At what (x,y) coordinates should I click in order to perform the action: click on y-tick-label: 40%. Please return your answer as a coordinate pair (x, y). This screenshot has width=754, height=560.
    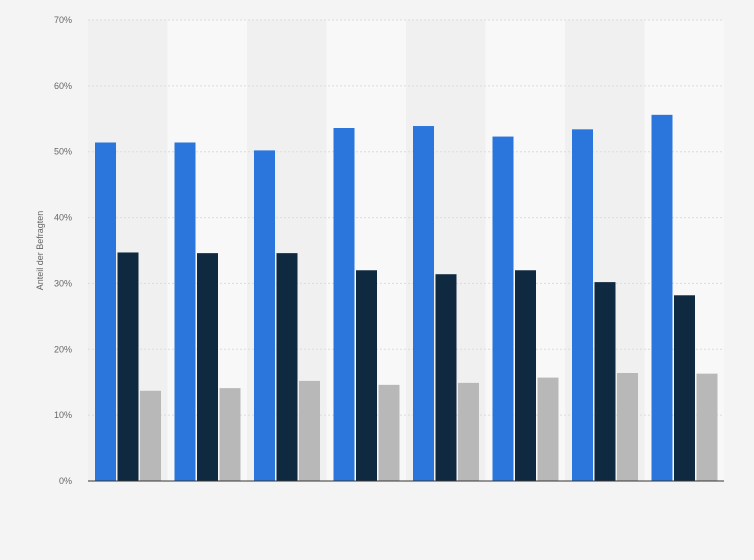
    Looking at the image, I should click on (63, 218).